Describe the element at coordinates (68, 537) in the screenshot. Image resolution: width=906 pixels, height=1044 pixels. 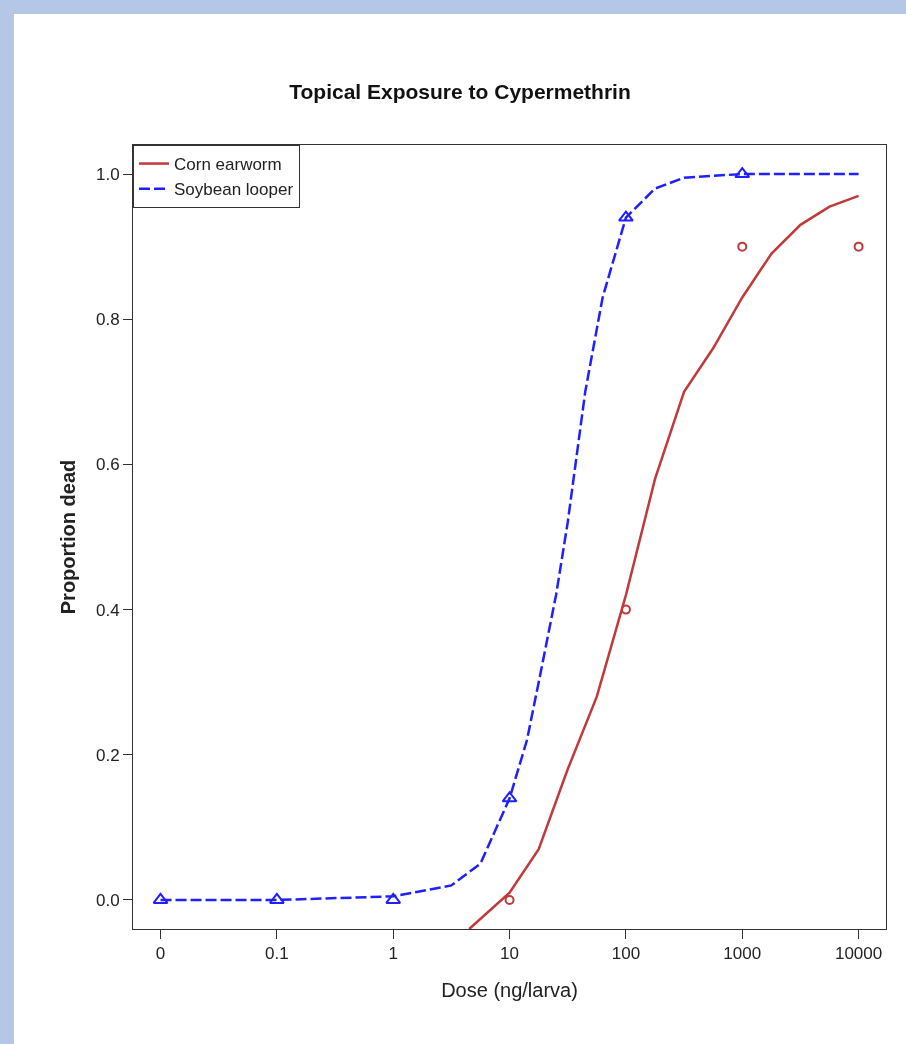
I see `y-axis-title: Proportion dead` at that location.